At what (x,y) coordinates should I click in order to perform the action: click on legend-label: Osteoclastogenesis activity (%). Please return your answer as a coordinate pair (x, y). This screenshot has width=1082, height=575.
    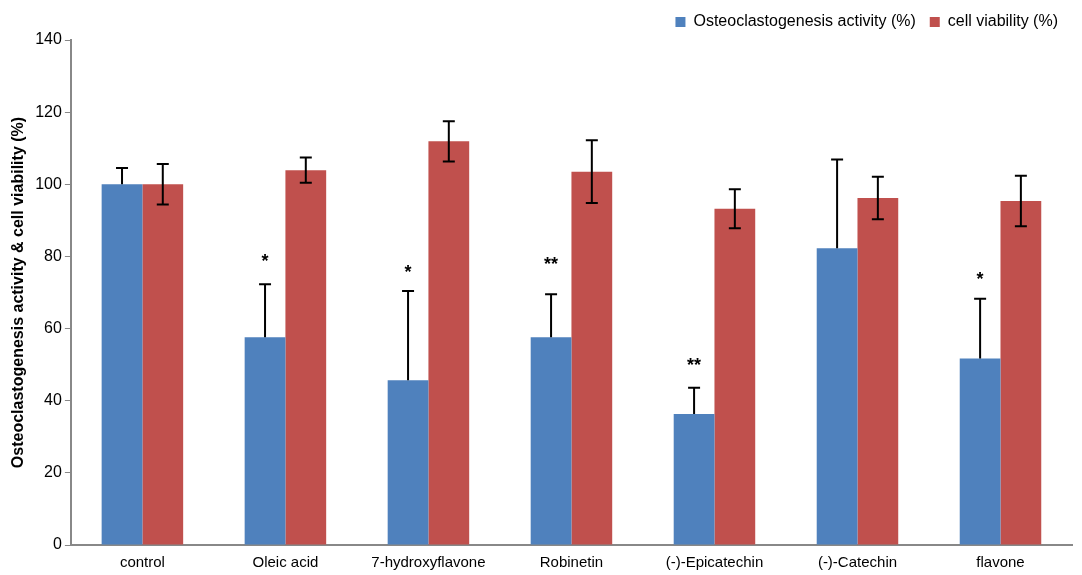
    Looking at the image, I should click on (804, 21).